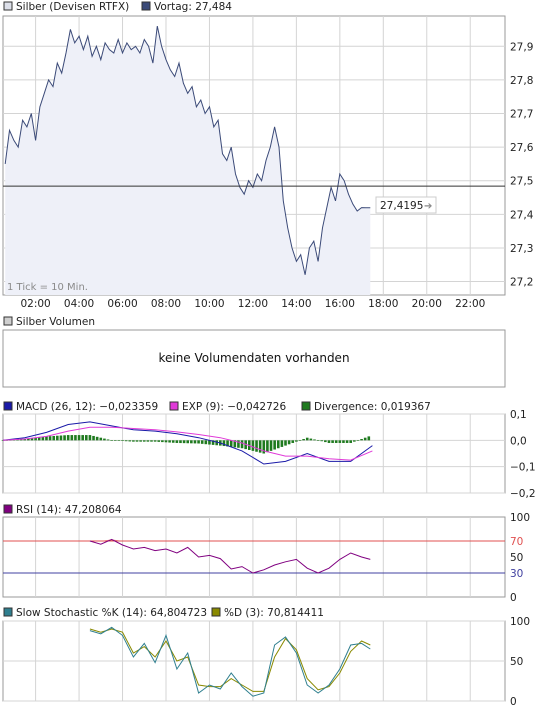  What do you see at coordinates (193, 7) in the screenshot?
I see `prev-close-legend-label: Vortag: 27,484` at bounding box center [193, 7].